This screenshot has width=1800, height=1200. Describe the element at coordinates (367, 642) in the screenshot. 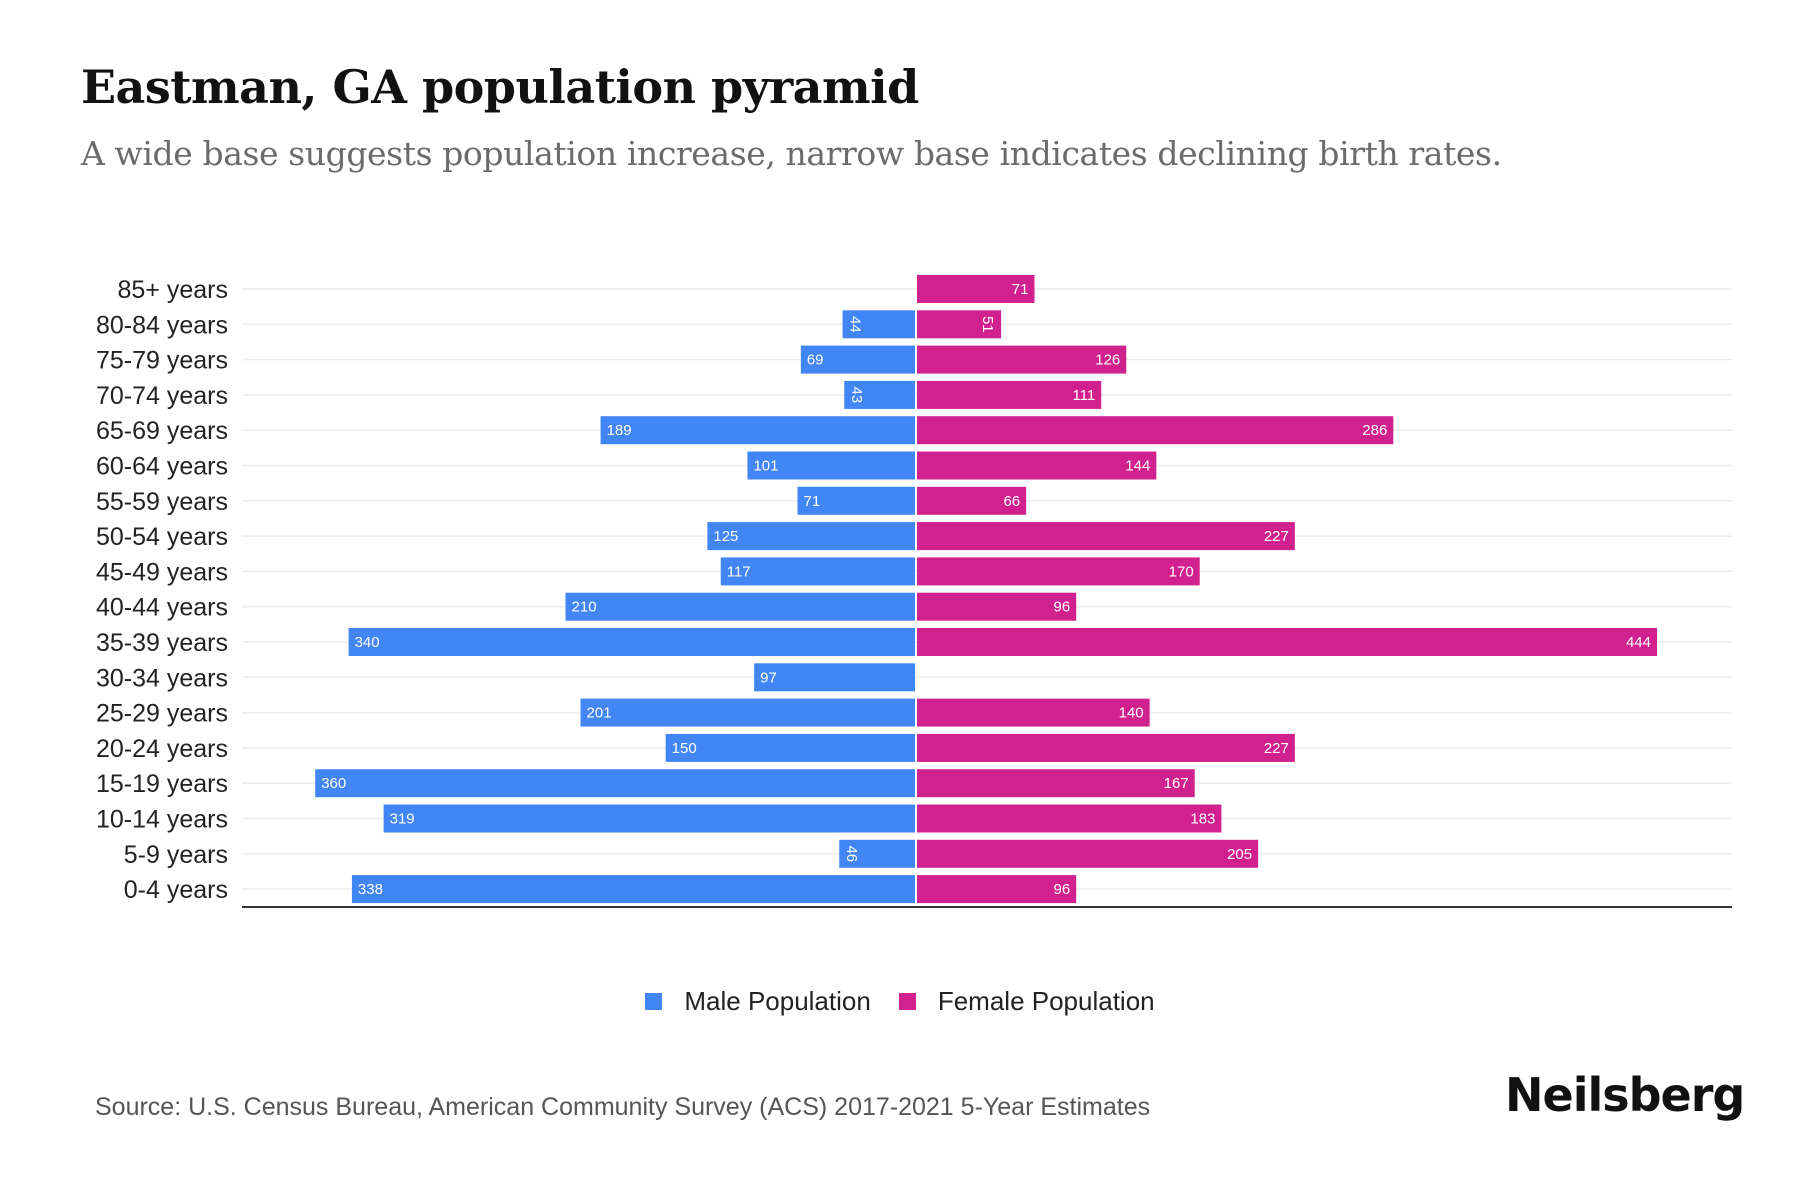

I see `male-value-label: 340` at that location.